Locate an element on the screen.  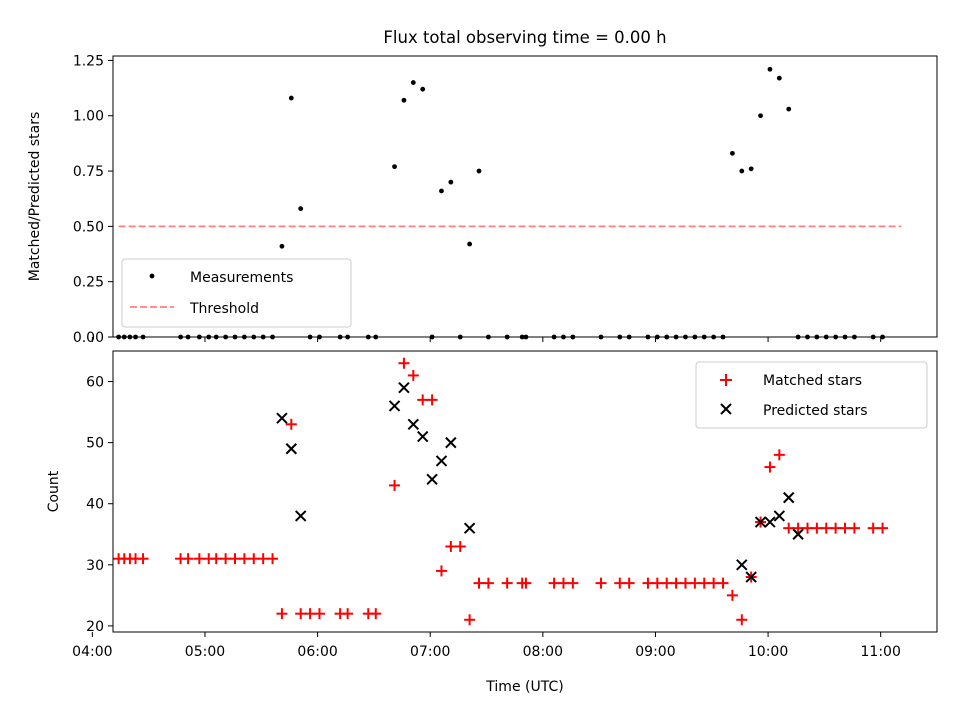
ratio-y-tick-label: 0.00 is located at coordinates (88, 338).